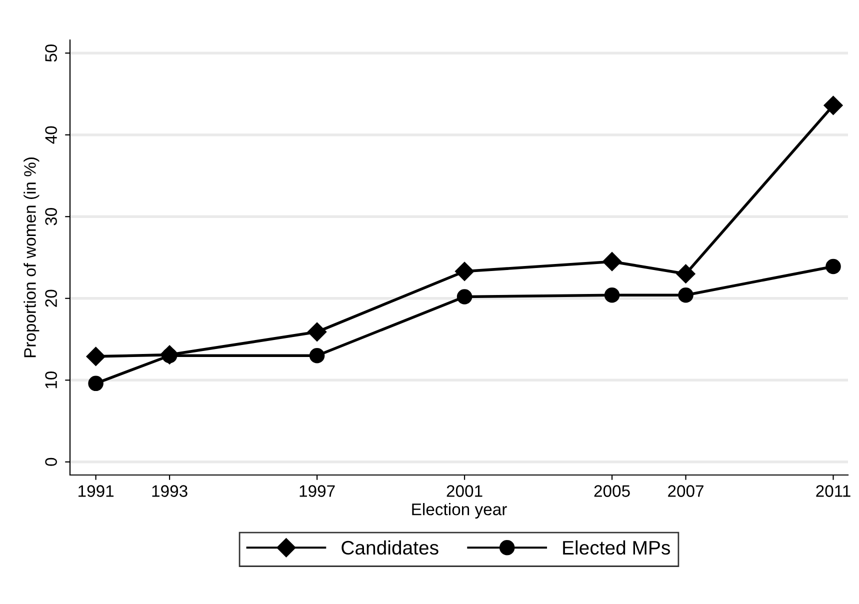 This screenshot has height=604, width=859. I want to click on x-axis-title: Election year, so click(459, 511).